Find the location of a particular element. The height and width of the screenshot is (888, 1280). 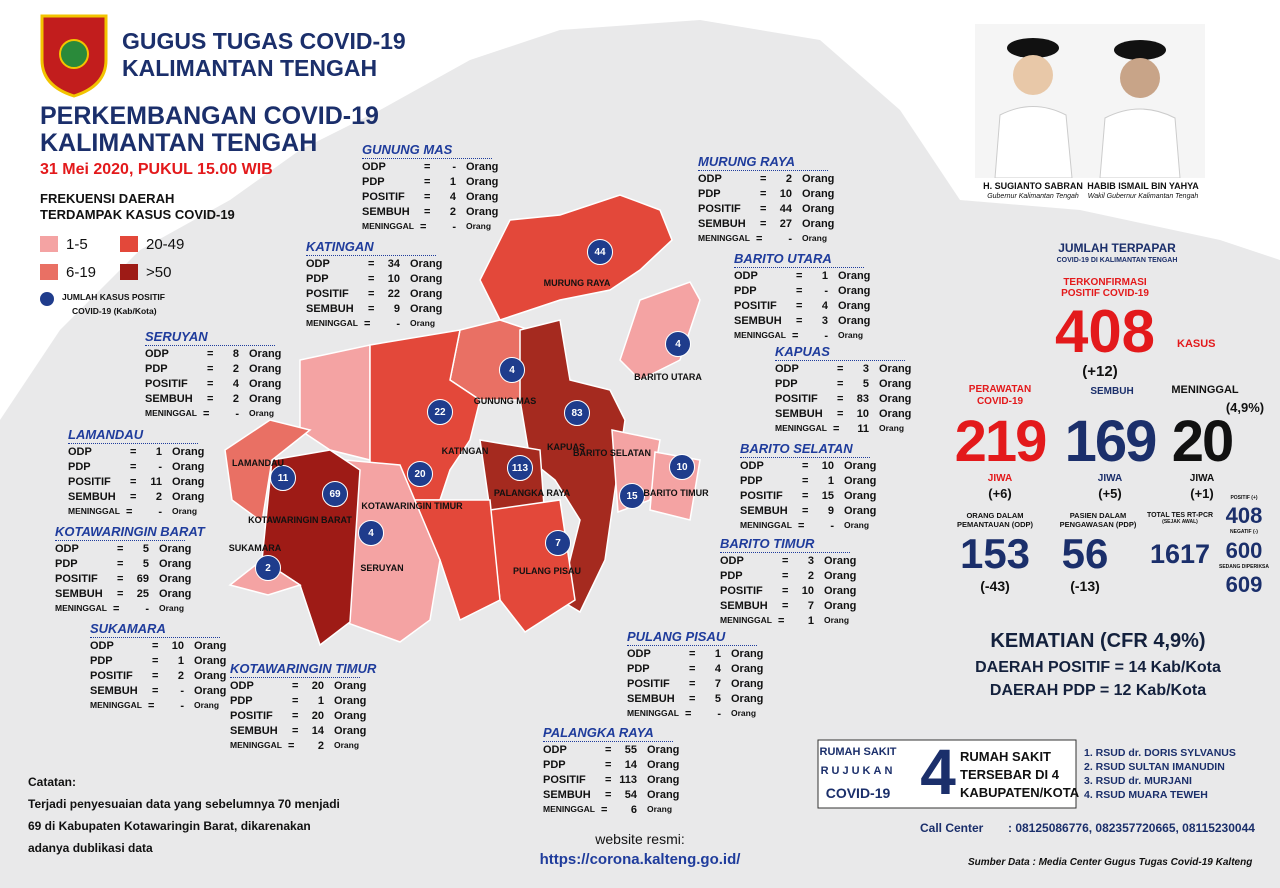

region-title: GUNUNG MAS is located at coordinates (407, 149).